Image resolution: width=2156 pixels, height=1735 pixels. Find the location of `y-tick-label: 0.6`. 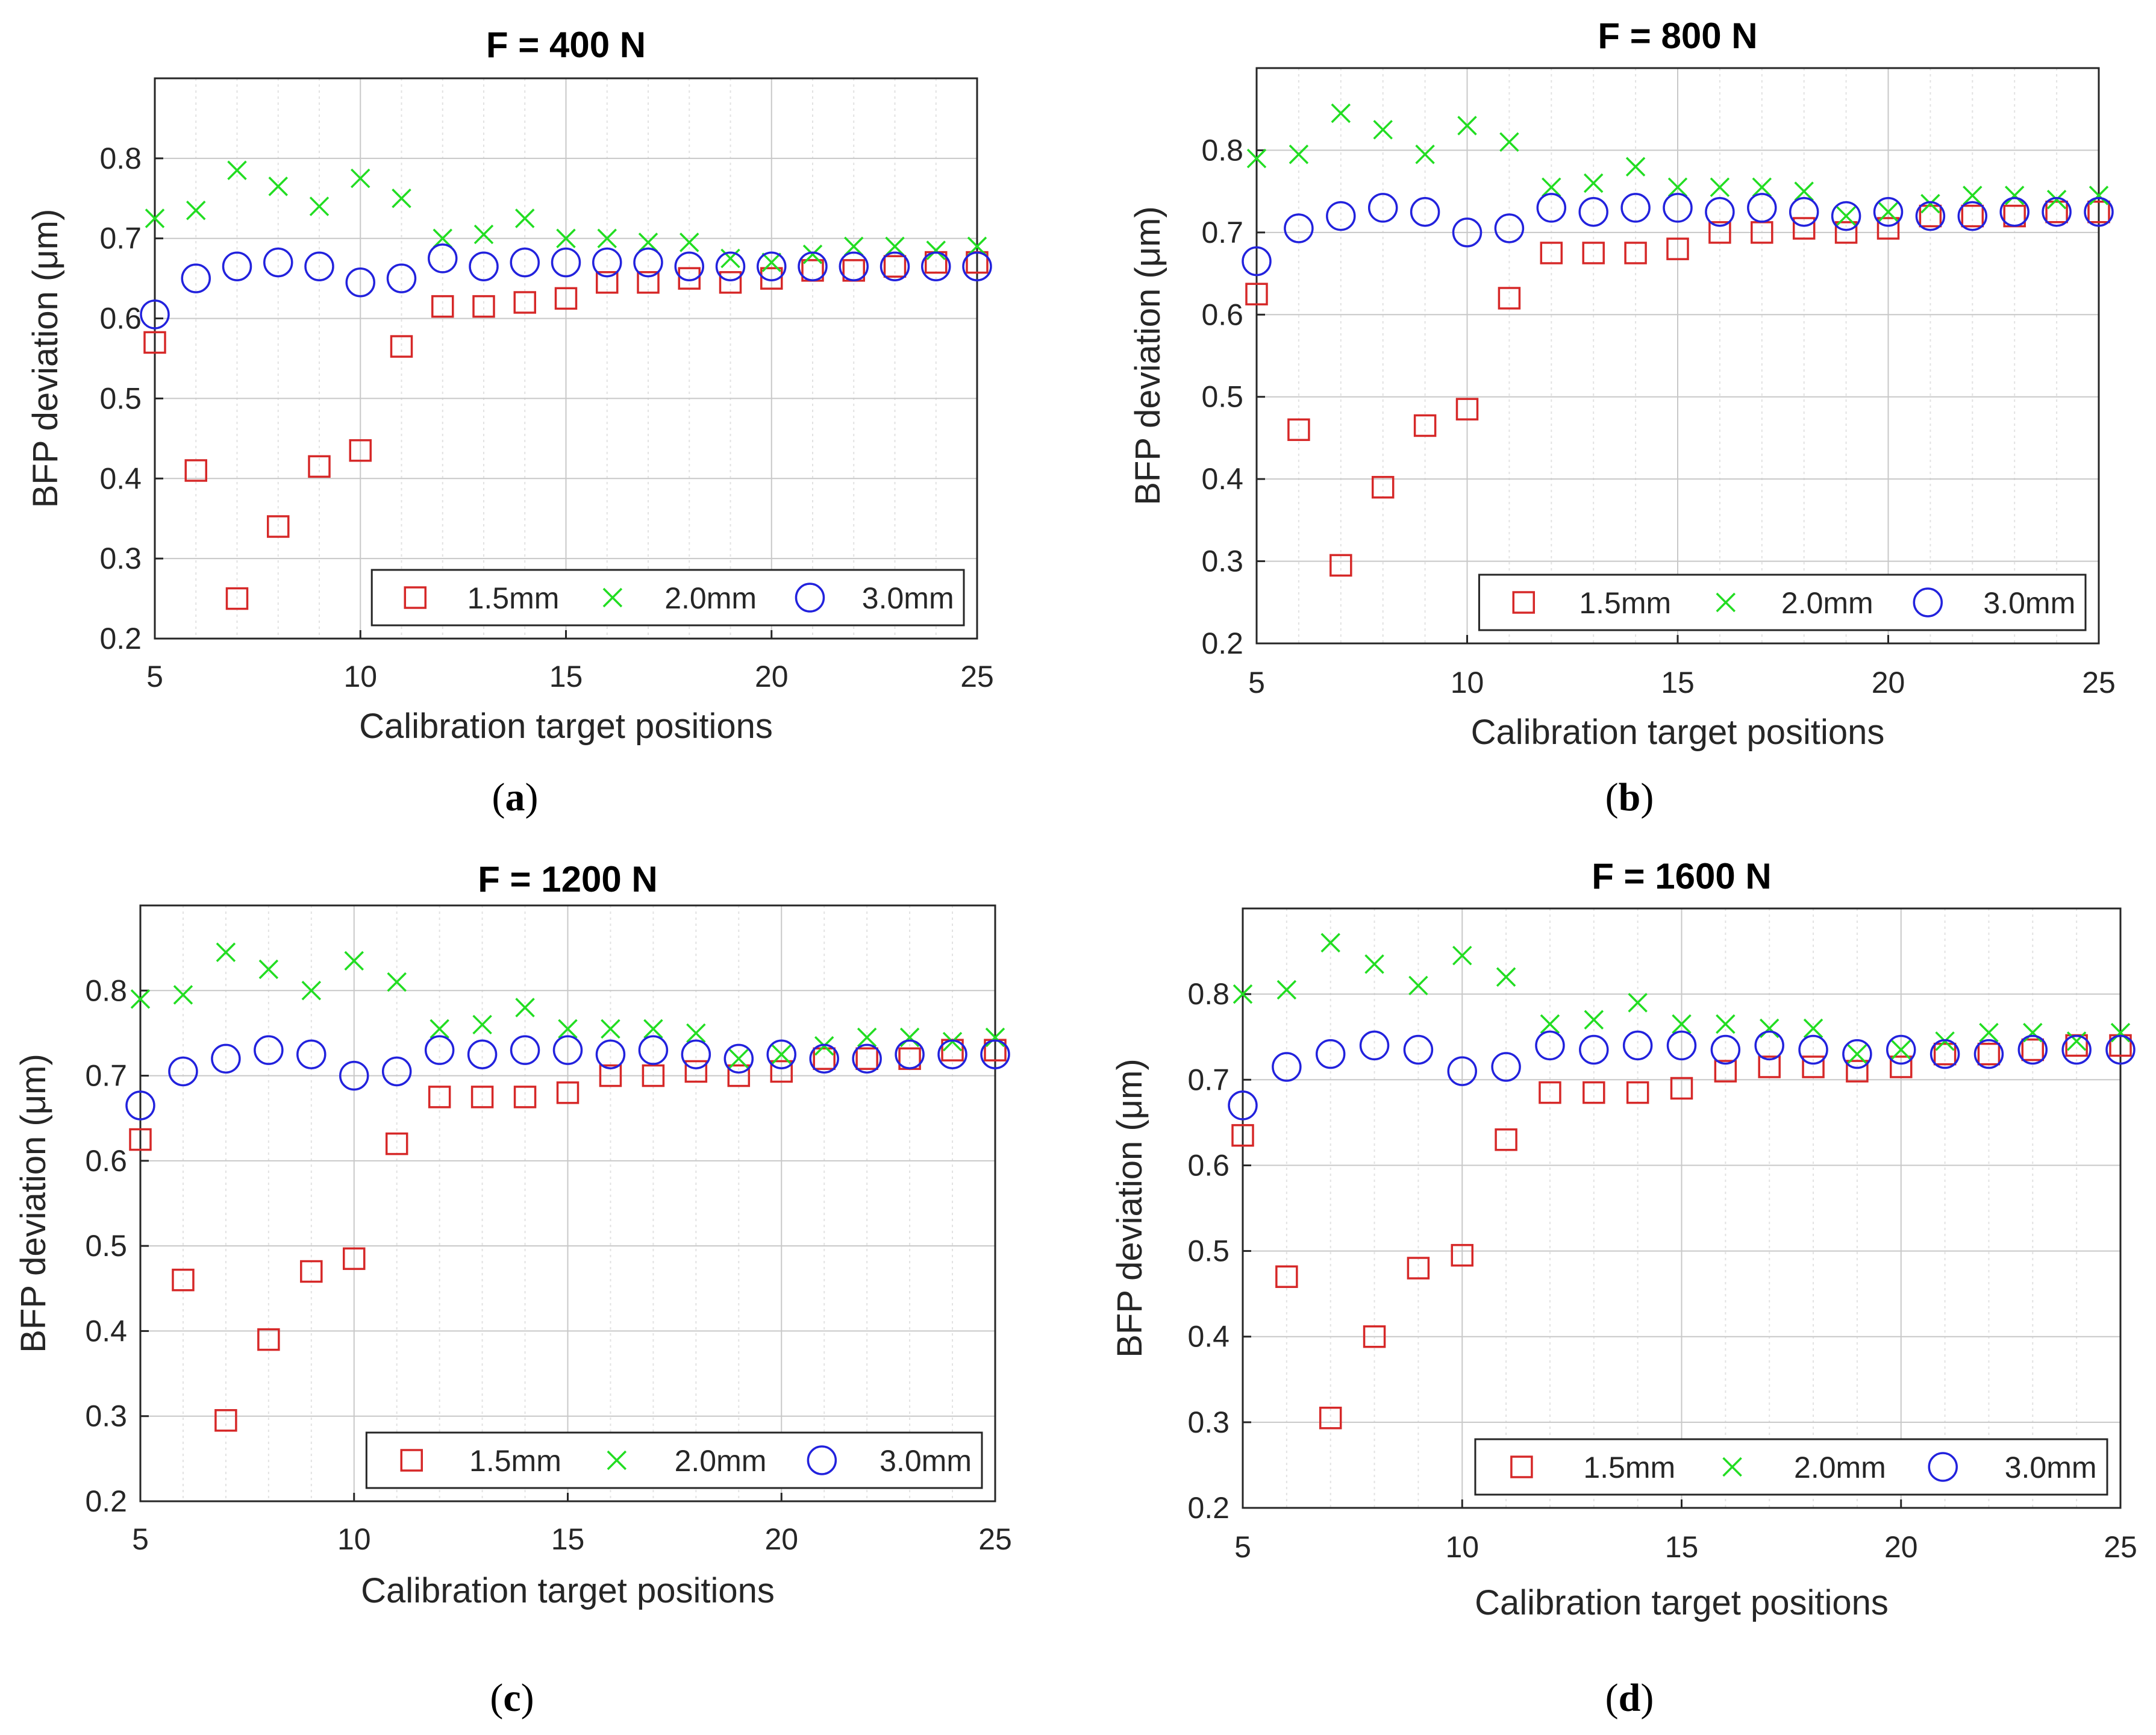

y-tick-label: 0.6 is located at coordinates (1208, 1165).